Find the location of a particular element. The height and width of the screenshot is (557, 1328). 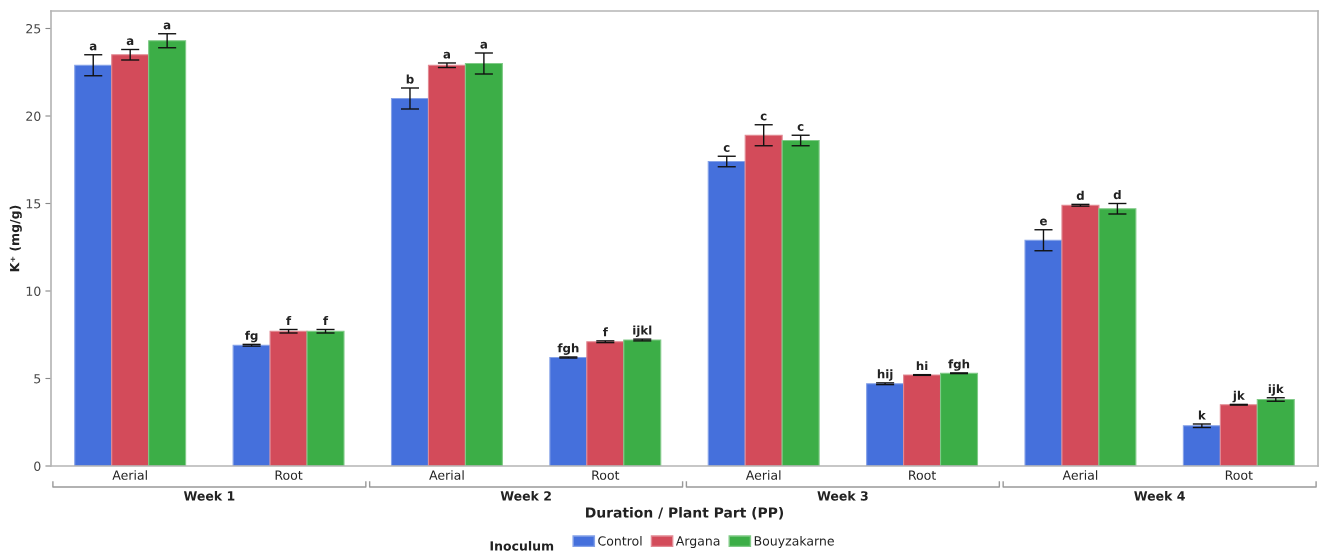

data-label: b is located at coordinates (410, 79).